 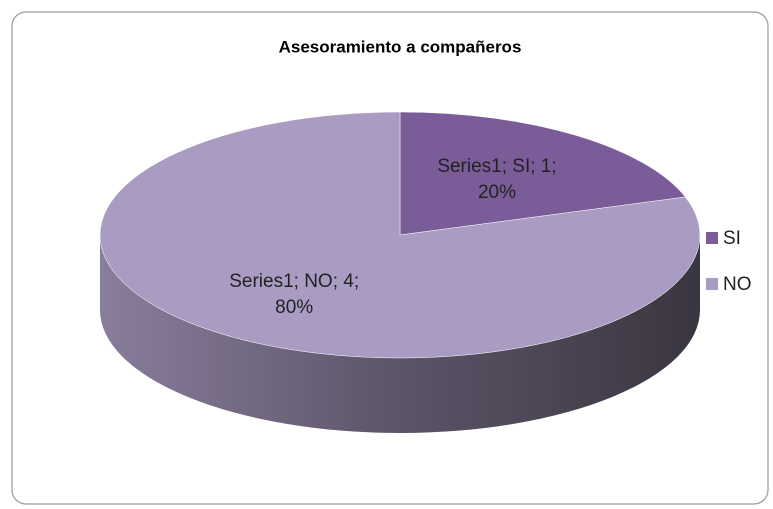 I want to click on legend-label: NO, so click(x=737, y=284).